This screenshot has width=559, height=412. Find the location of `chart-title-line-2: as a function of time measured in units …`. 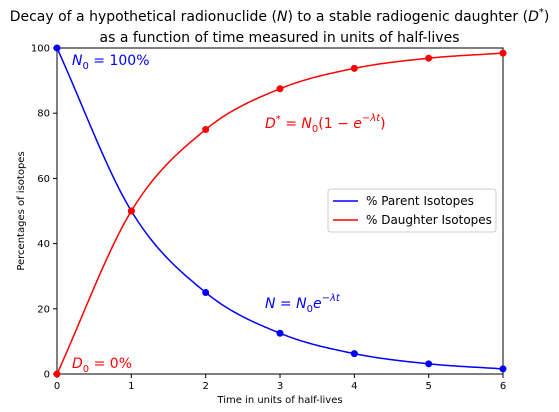

chart-title-line-2: as a function of time measured in units … is located at coordinates (280, 38).